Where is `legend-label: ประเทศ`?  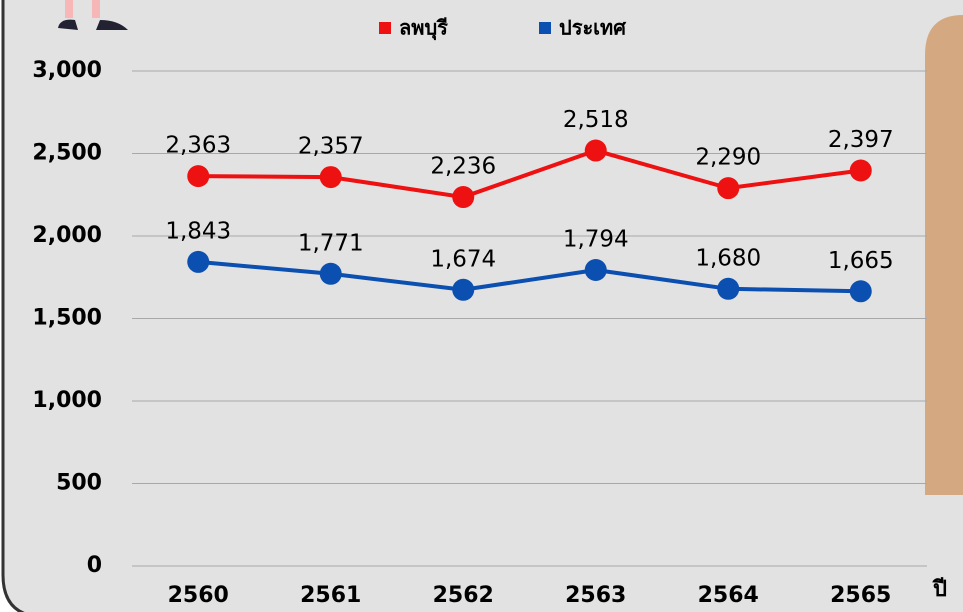 legend-label: ประเทศ is located at coordinates (593, 28).